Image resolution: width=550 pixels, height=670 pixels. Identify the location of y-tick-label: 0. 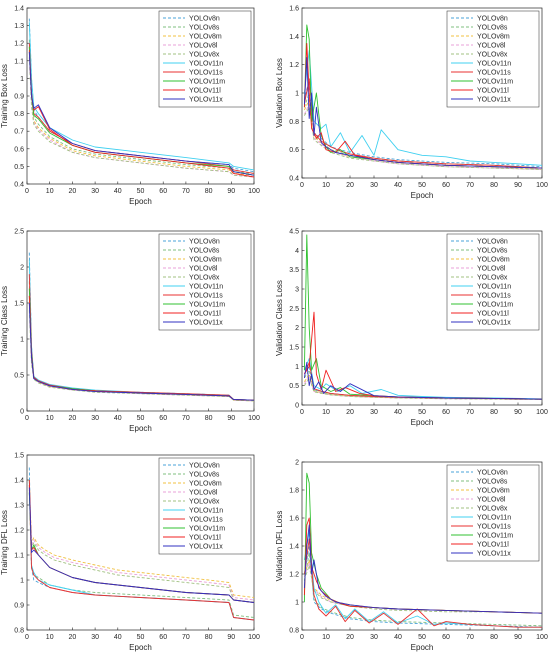
(22, 412).